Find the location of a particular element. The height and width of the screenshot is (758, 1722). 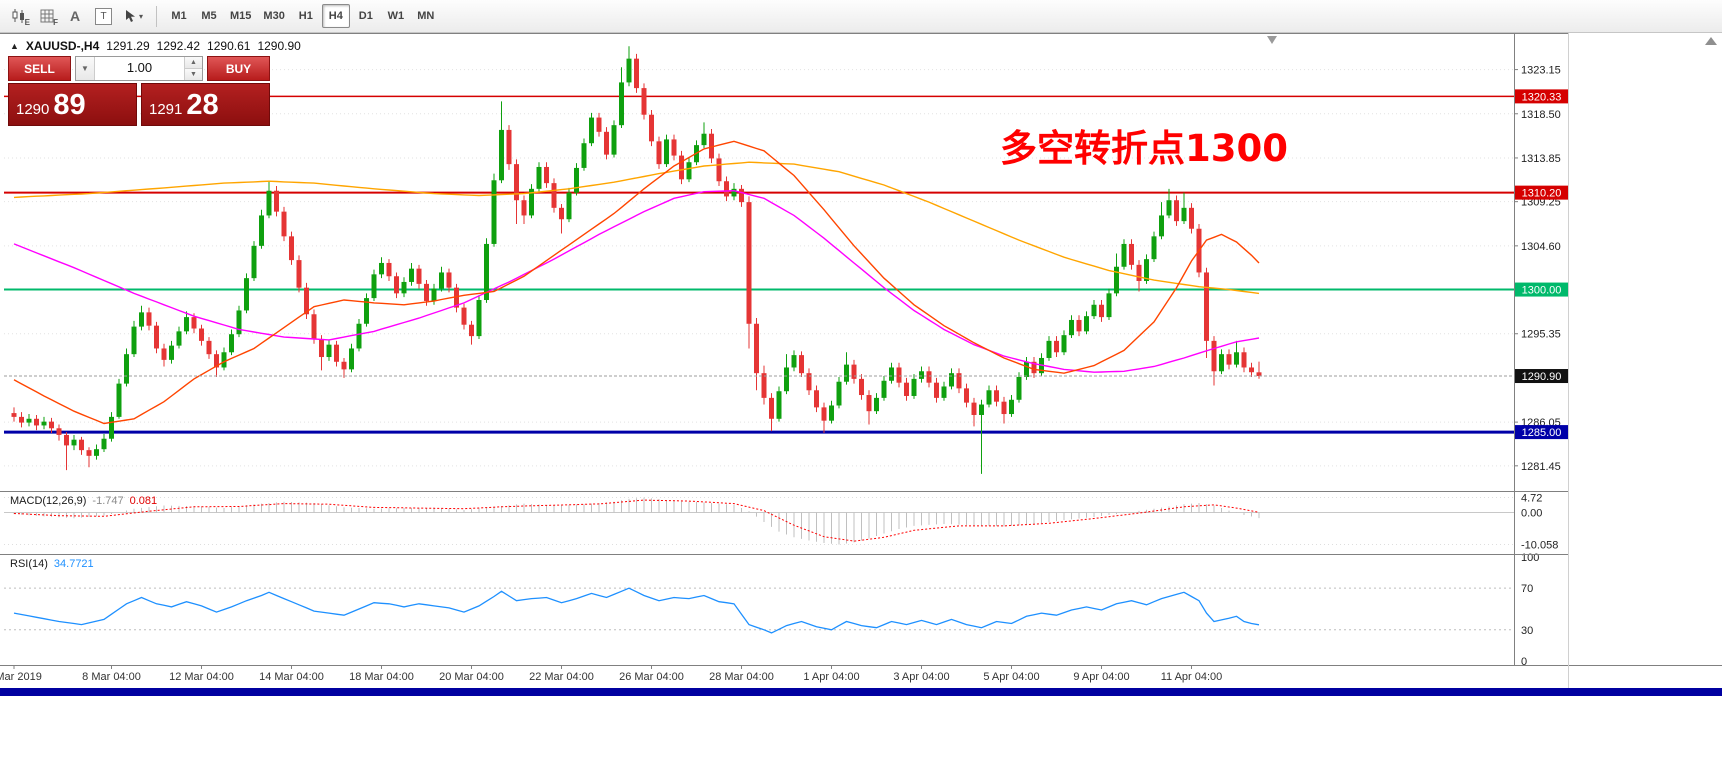

chart-shift-marker-icon is located at coordinates (1272, 40).